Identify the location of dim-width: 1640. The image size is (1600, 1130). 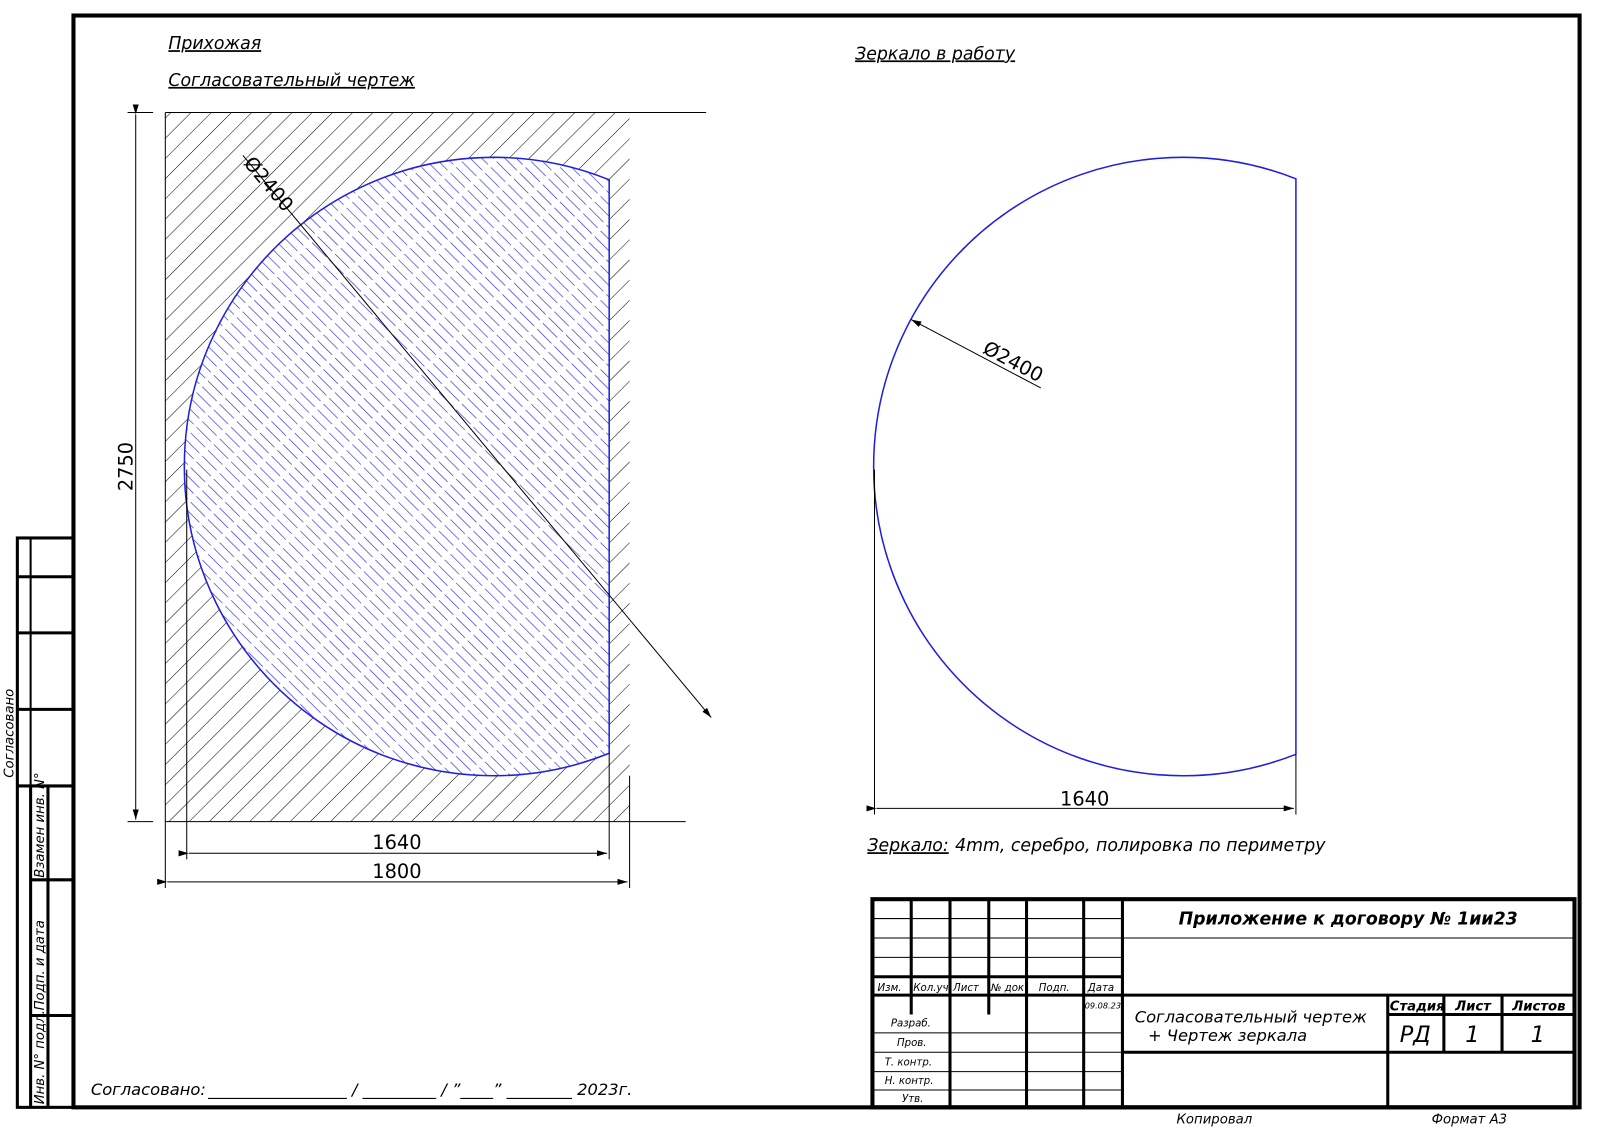
(1084, 798).